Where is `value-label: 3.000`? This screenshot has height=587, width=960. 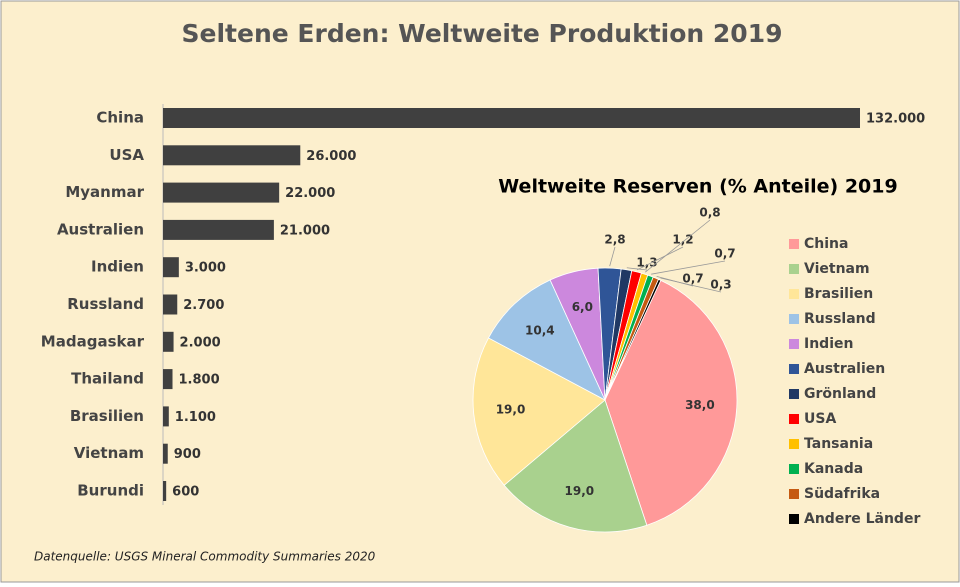 value-label: 3.000 is located at coordinates (205, 268).